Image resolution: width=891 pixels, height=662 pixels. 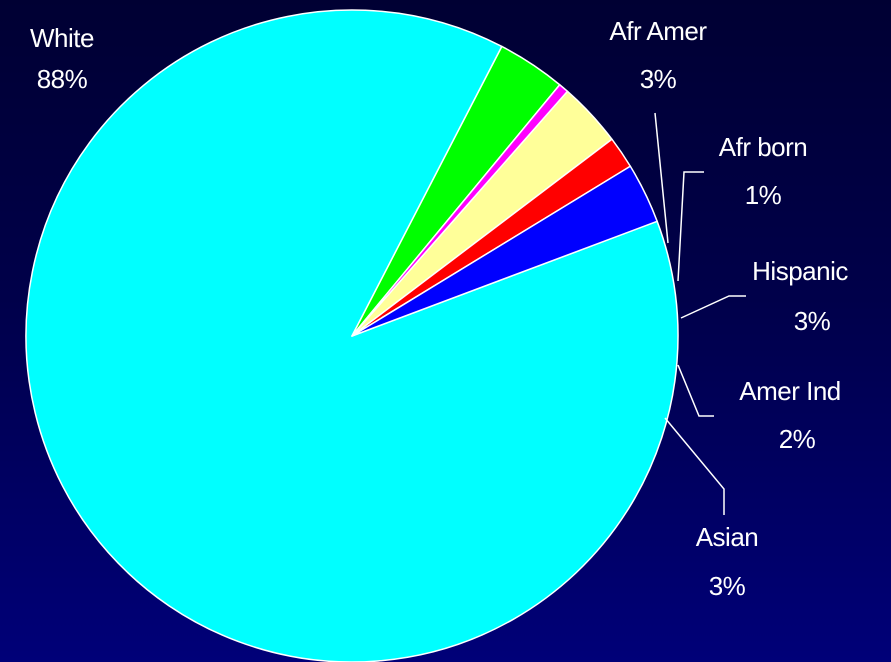 I want to click on leader-line-afr-born, so click(x=690, y=226).